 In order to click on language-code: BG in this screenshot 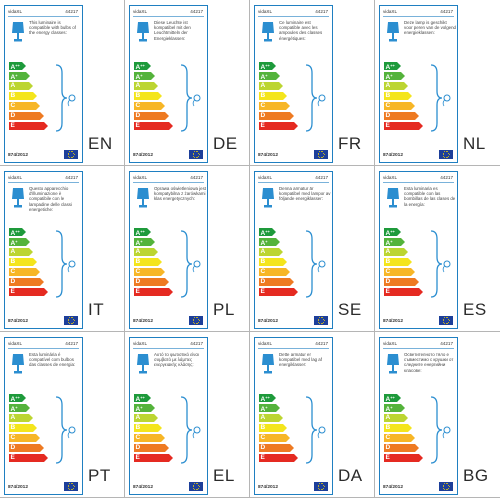, I will do `click(476, 475)`.